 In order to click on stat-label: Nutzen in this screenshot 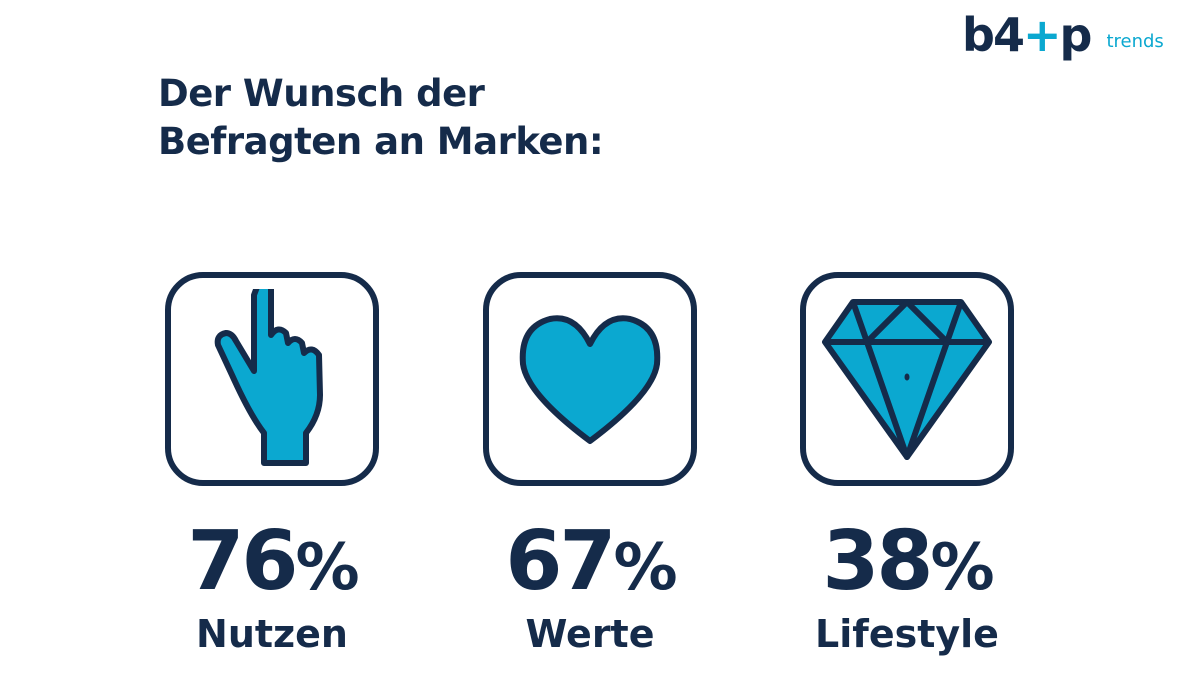, I will do `click(272, 634)`.